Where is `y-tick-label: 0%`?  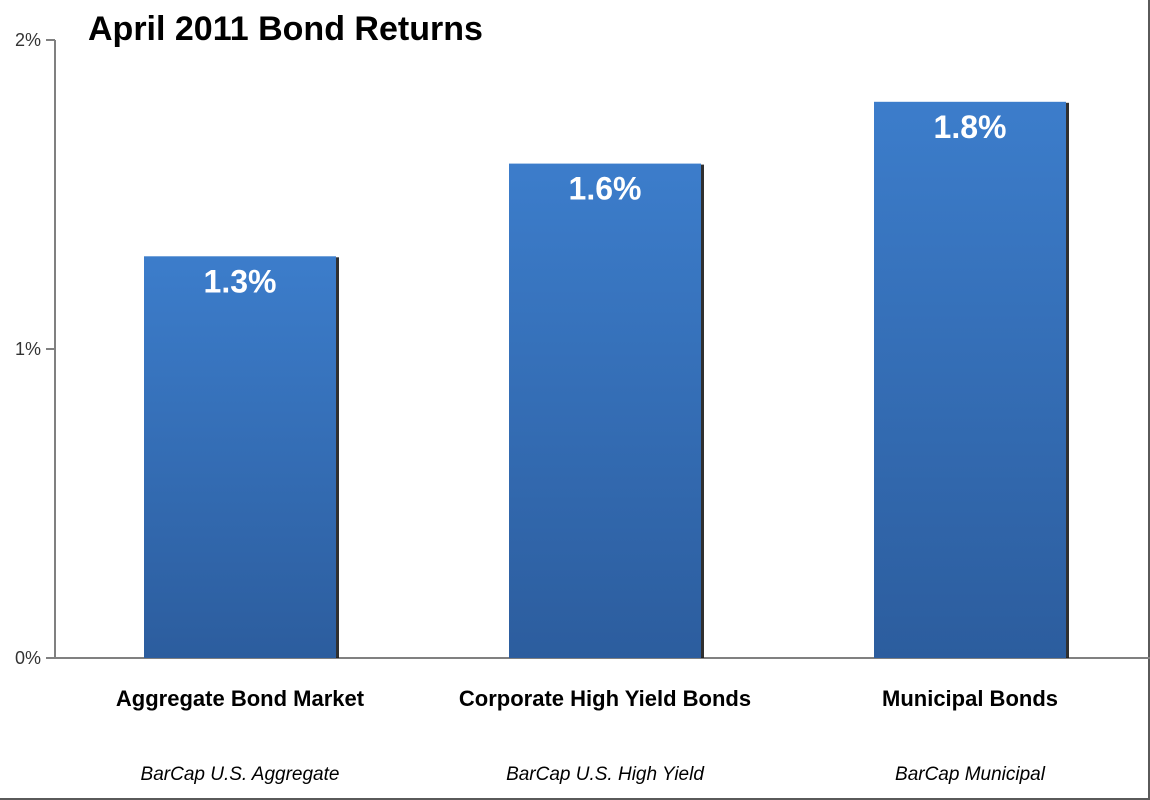 y-tick-label: 0% is located at coordinates (28, 658).